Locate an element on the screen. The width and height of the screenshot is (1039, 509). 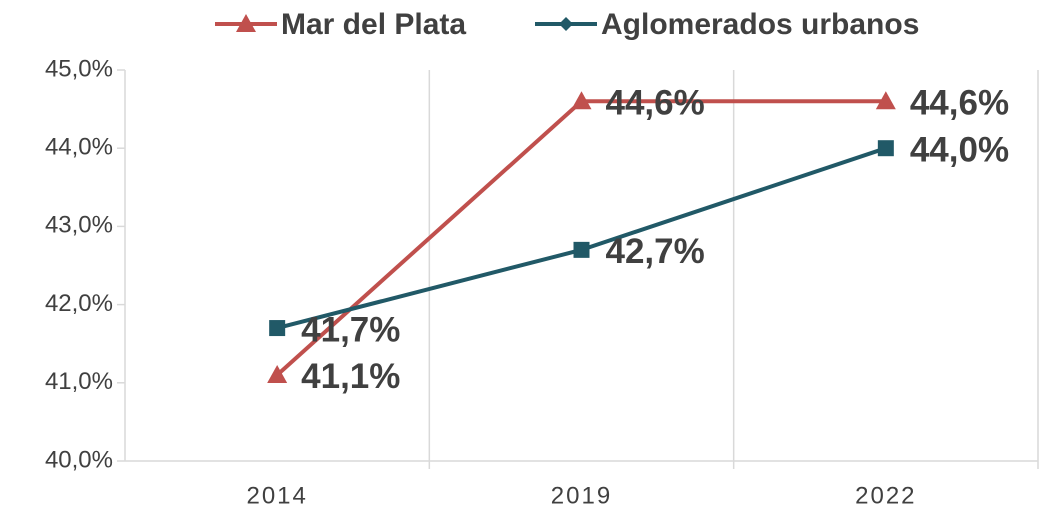
y-tick-label: 45,0% is located at coordinates (79, 68).